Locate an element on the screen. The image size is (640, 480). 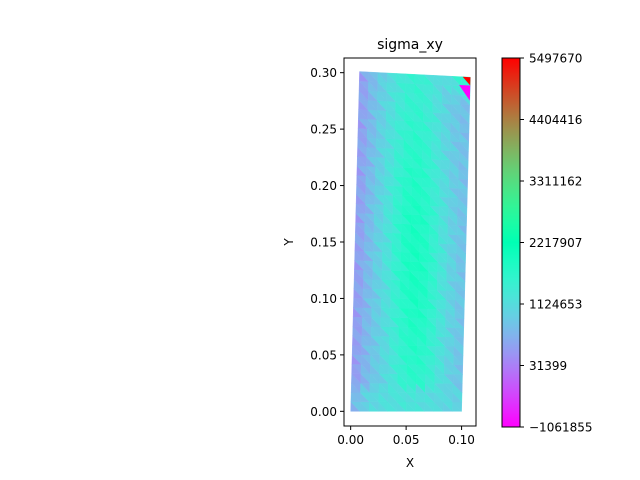
x-axis-ticks: 0.00 0.05 0.10 is located at coordinates (406, 436).